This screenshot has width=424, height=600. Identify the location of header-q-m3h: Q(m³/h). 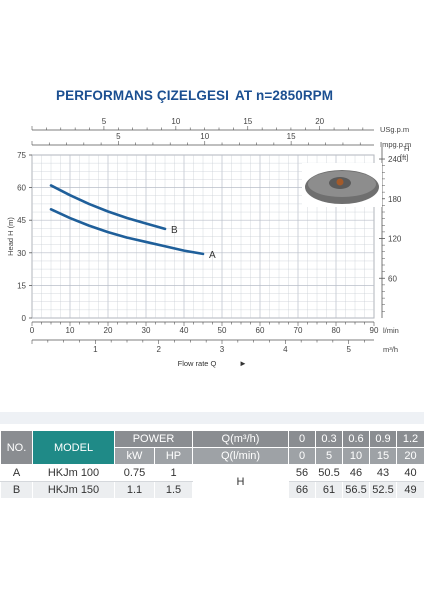
(240, 439).